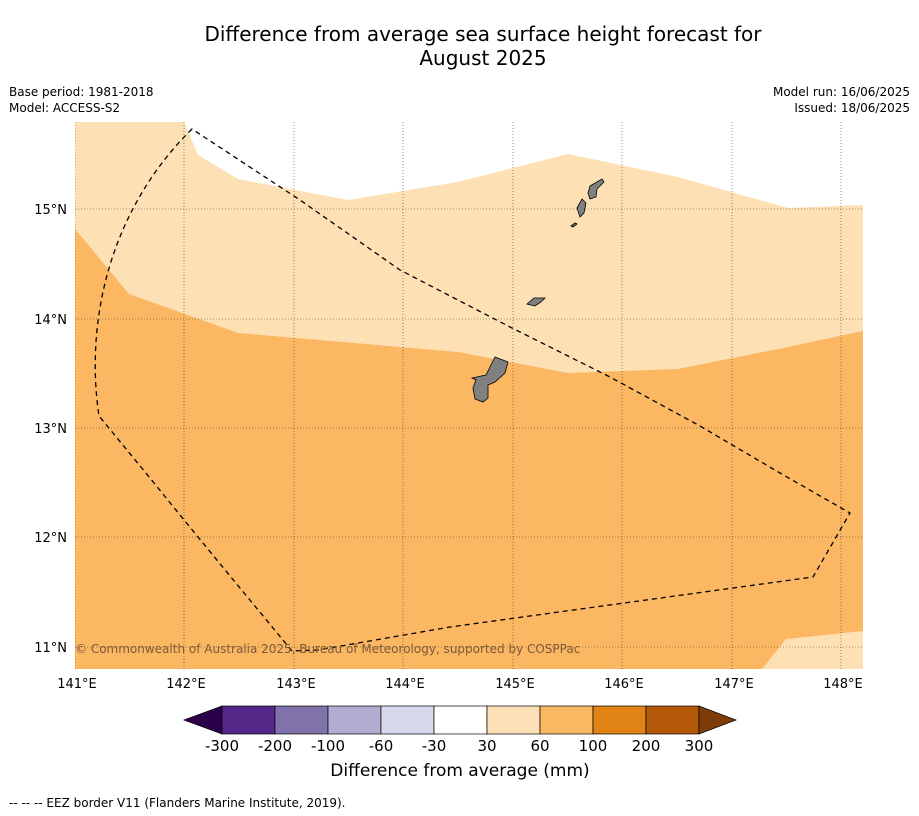 This screenshot has height=816, width=919. I want to click on colorbar-label: -200, so click(275, 746).